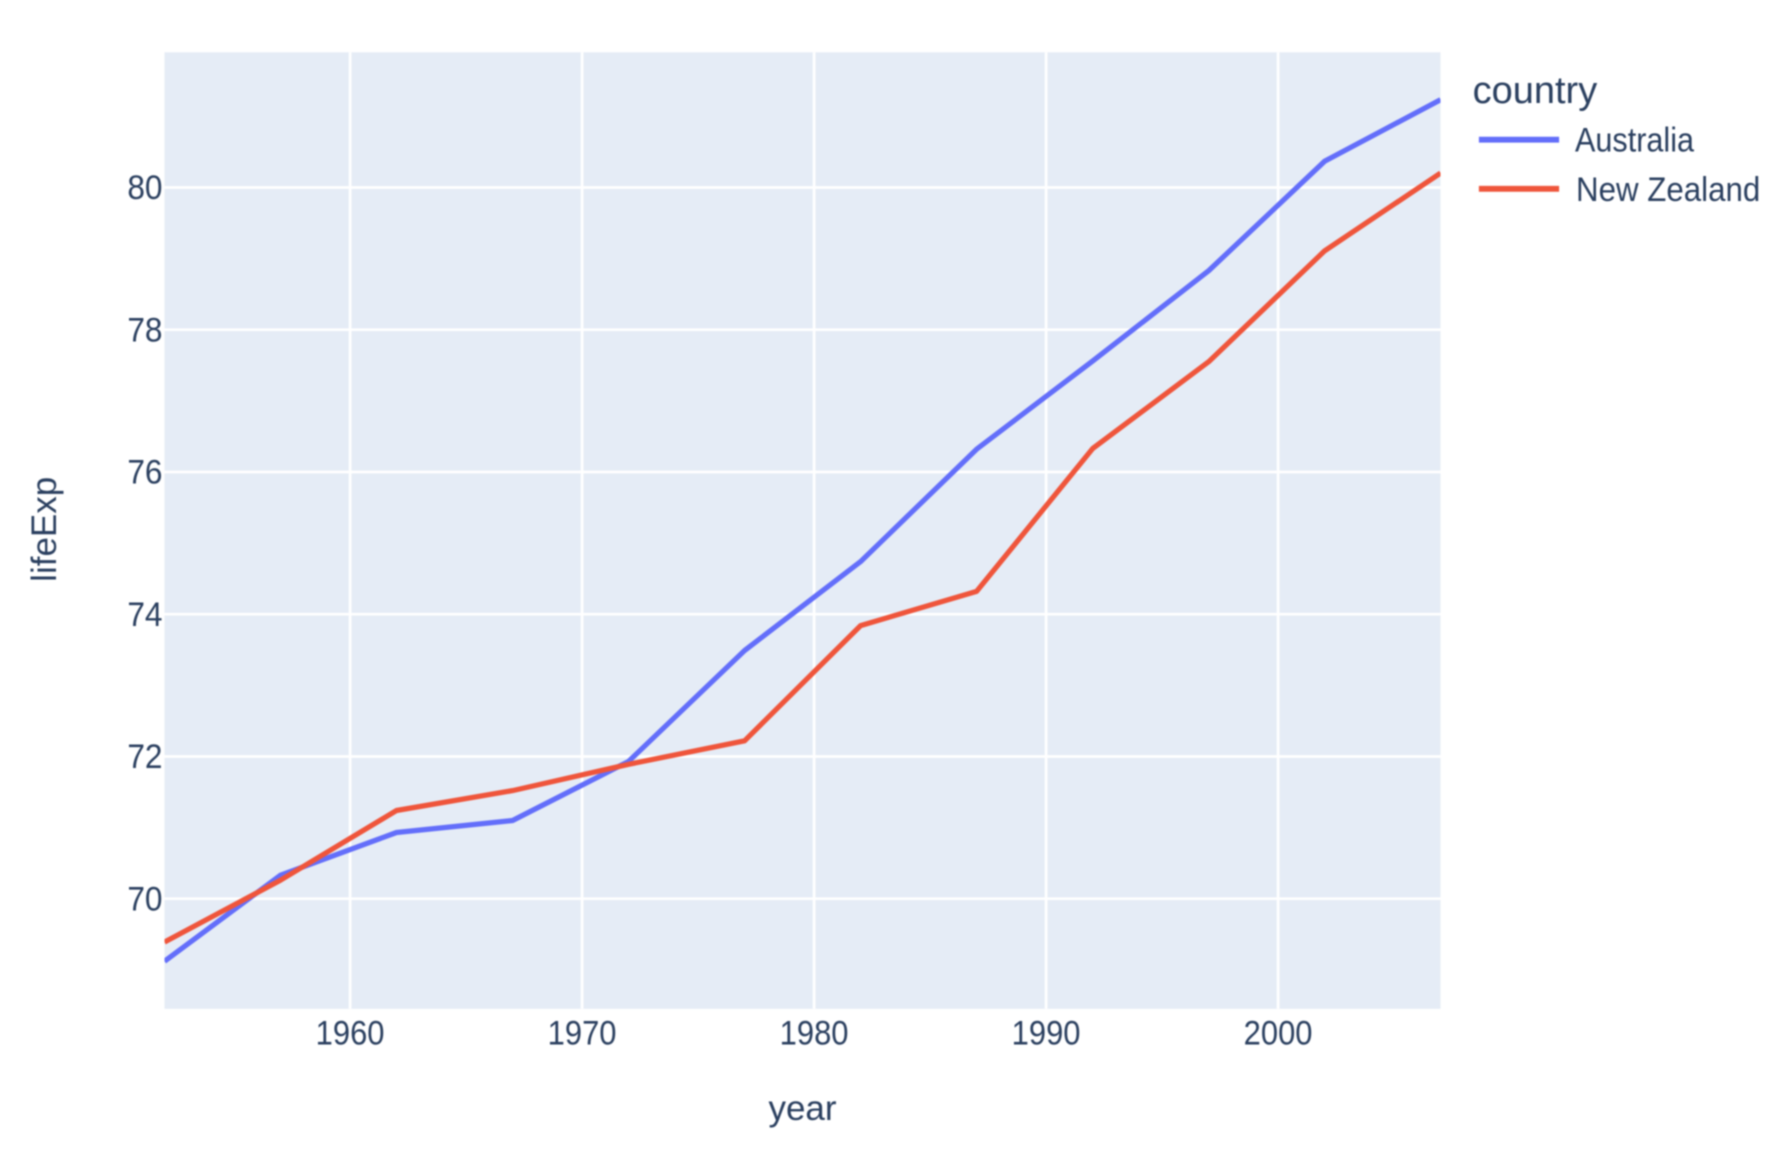  What do you see at coordinates (802, 1108) in the screenshot?
I see `svg-text: year` at bounding box center [802, 1108].